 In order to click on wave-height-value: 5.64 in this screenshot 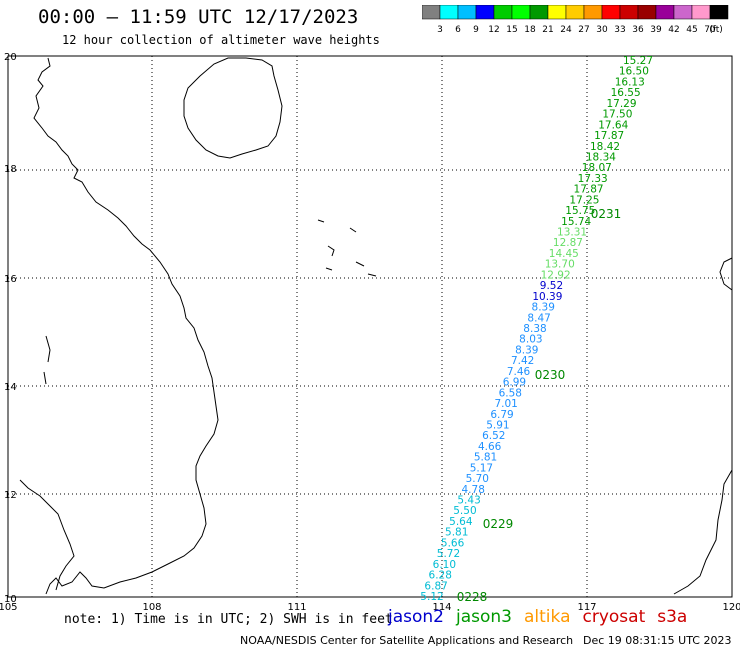, I will do `click(461, 522)`.